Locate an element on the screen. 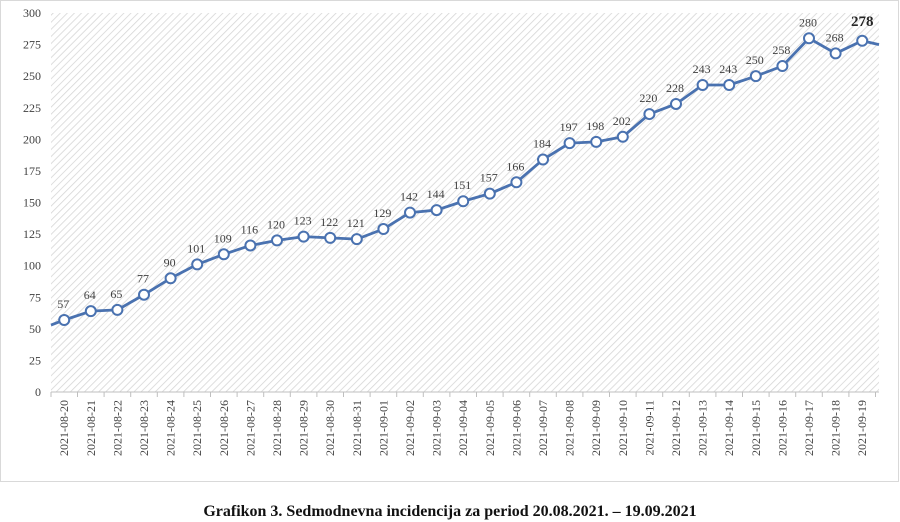  data-label: 157 is located at coordinates (489, 178).